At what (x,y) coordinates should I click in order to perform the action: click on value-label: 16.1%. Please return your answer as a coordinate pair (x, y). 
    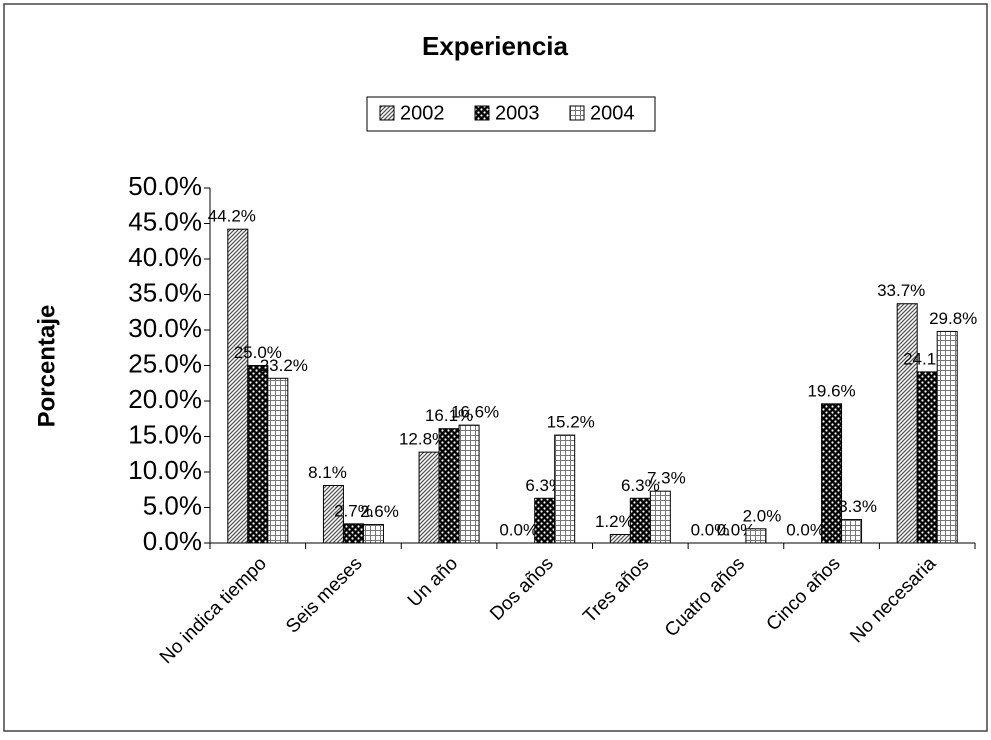
    Looking at the image, I should click on (449, 415).